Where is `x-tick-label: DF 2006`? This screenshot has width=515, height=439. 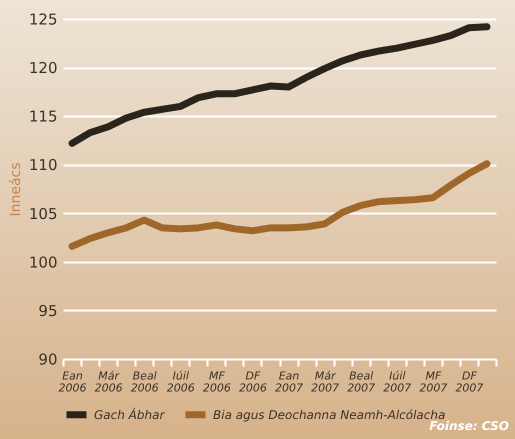
x-tick-label: DF 2006 is located at coordinates (252, 382).